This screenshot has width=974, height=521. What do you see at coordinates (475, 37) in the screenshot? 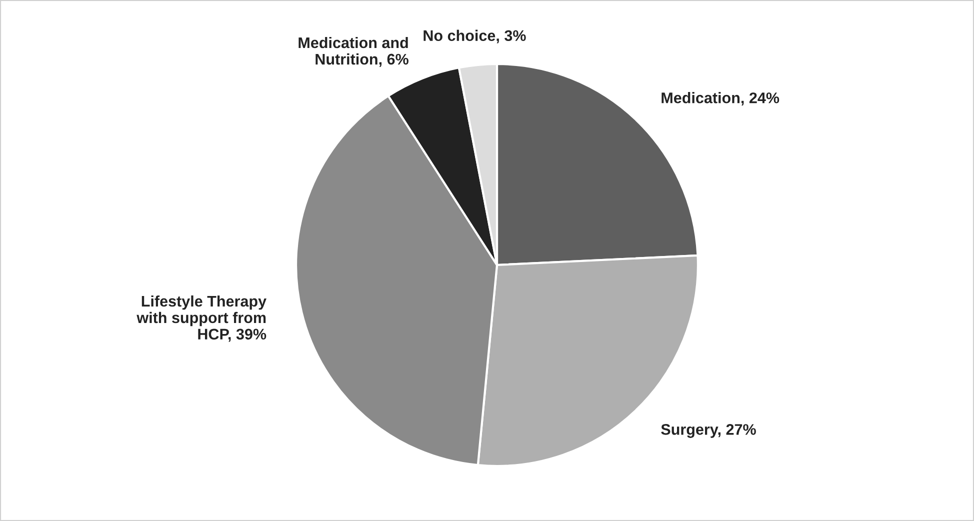
I see `slice-label: No choice, 3%` at bounding box center [475, 37].